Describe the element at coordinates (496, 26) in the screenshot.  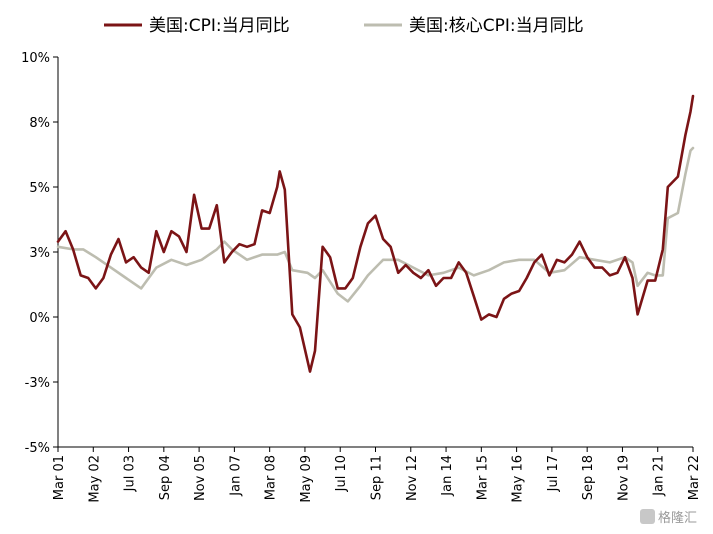
I see `legend-label-core-cpi: 美国:核心CPI:当月同比` at that location.